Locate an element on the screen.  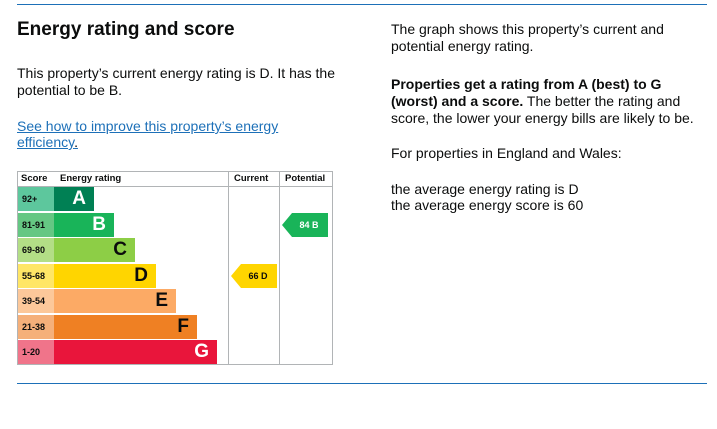
band-score-range: 69-80 is located at coordinates (36, 250).